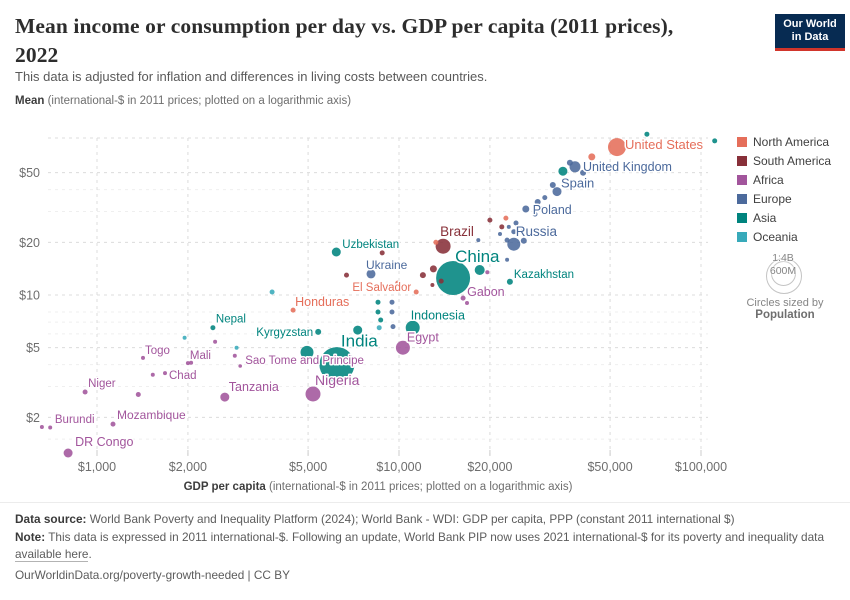  What do you see at coordinates (412, 327) in the screenshot?
I see `data-point-indonesia` at bounding box center [412, 327].